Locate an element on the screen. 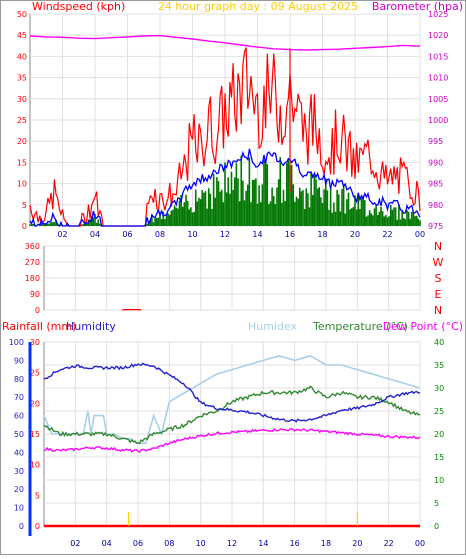 This screenshot has width=466, height=559. humidity-tick-label: 50 is located at coordinates (19, 434).